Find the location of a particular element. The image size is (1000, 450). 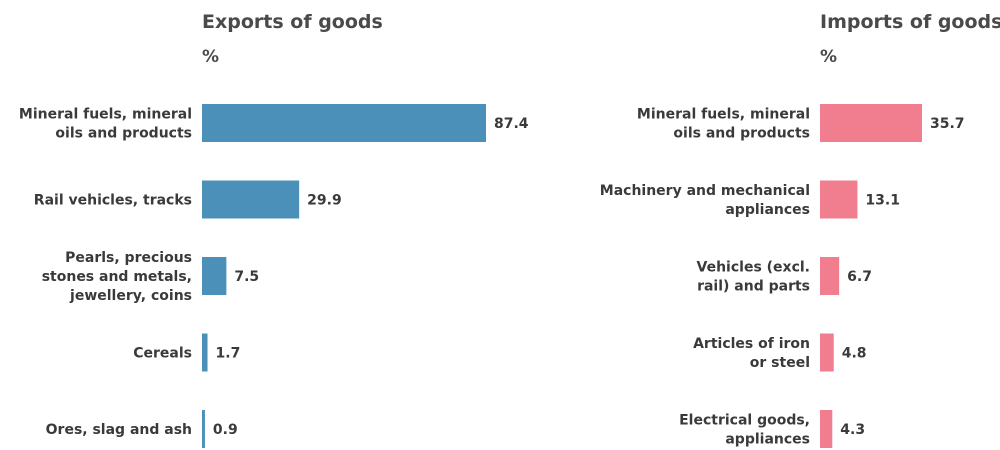

exports-category-line: Pearls, precious is located at coordinates (128, 258).